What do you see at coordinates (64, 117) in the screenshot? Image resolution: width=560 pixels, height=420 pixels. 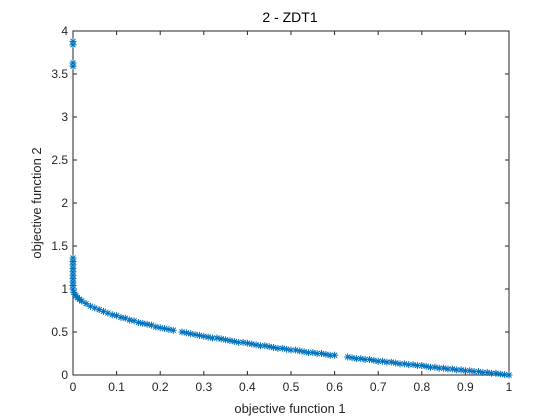 I see `y-tick-label: 3` at bounding box center [64, 117].